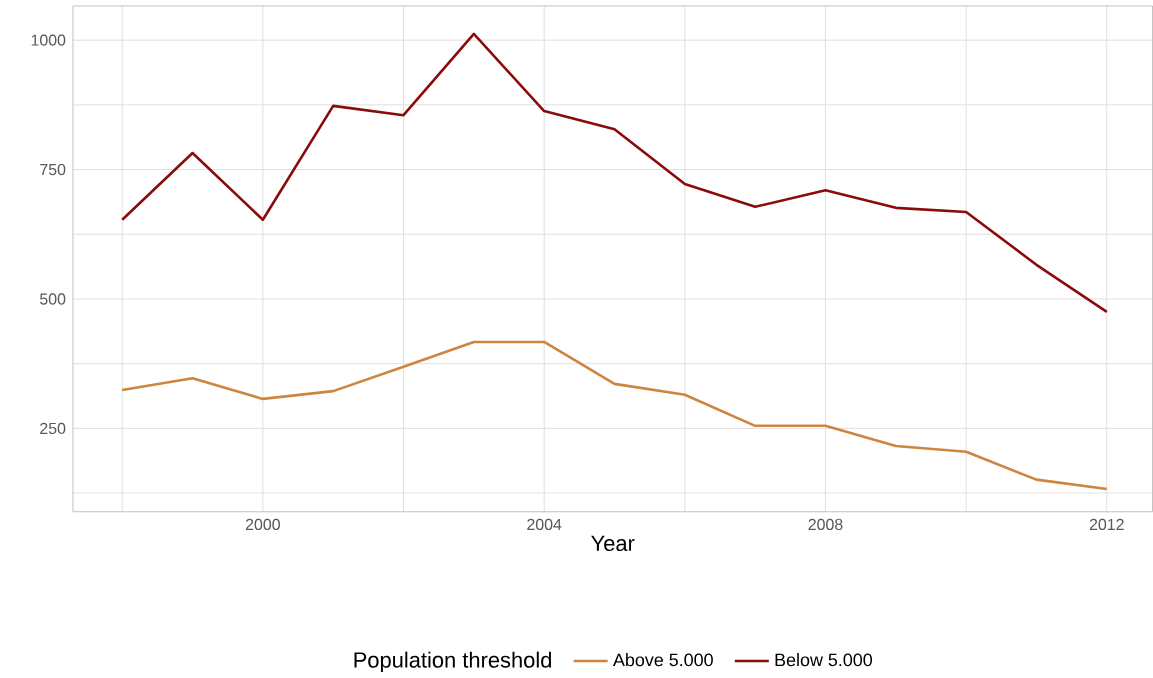 This screenshot has height=678, width=1153. What do you see at coordinates (48, 40) in the screenshot?
I see `y-tick-label: 1000` at bounding box center [48, 40].